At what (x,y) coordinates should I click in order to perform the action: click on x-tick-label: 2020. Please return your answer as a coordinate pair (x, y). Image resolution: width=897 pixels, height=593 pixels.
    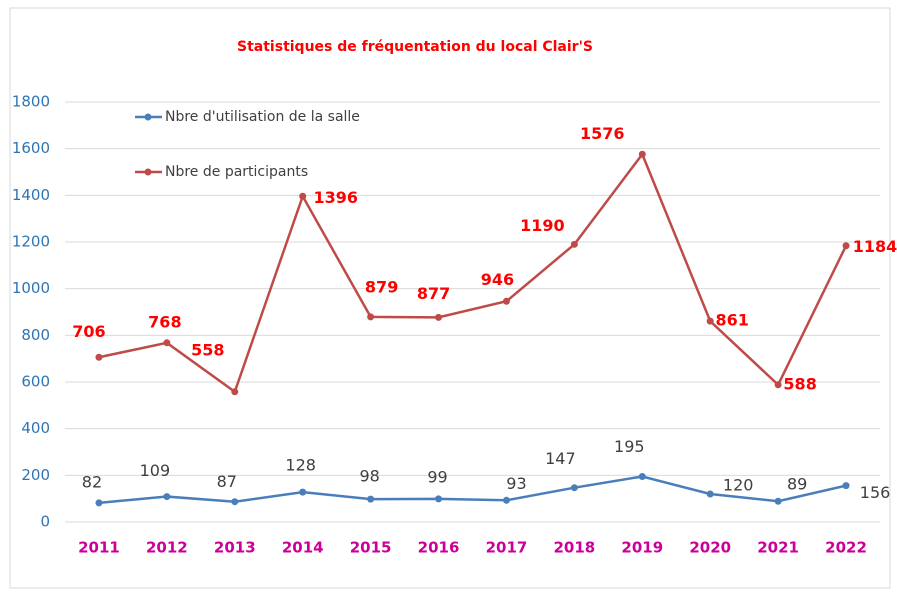
    Looking at the image, I should click on (710, 548).